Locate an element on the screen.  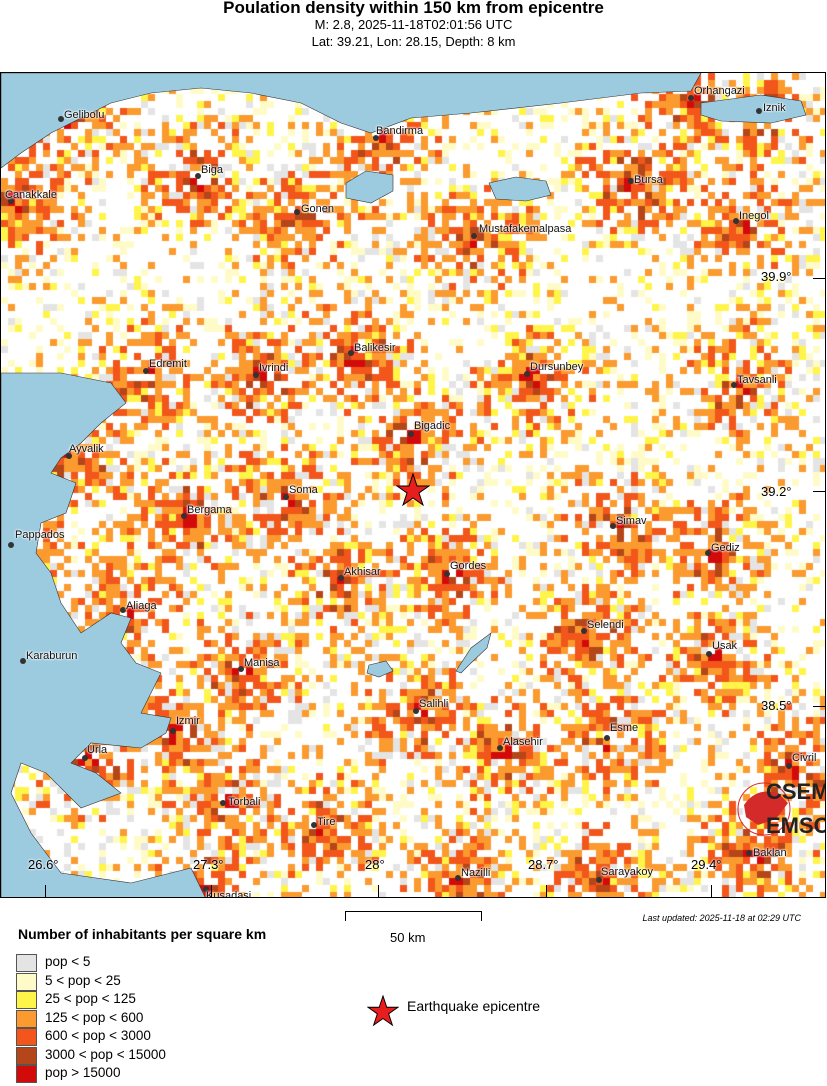
city-label: Soma is located at coordinates (303, 490).